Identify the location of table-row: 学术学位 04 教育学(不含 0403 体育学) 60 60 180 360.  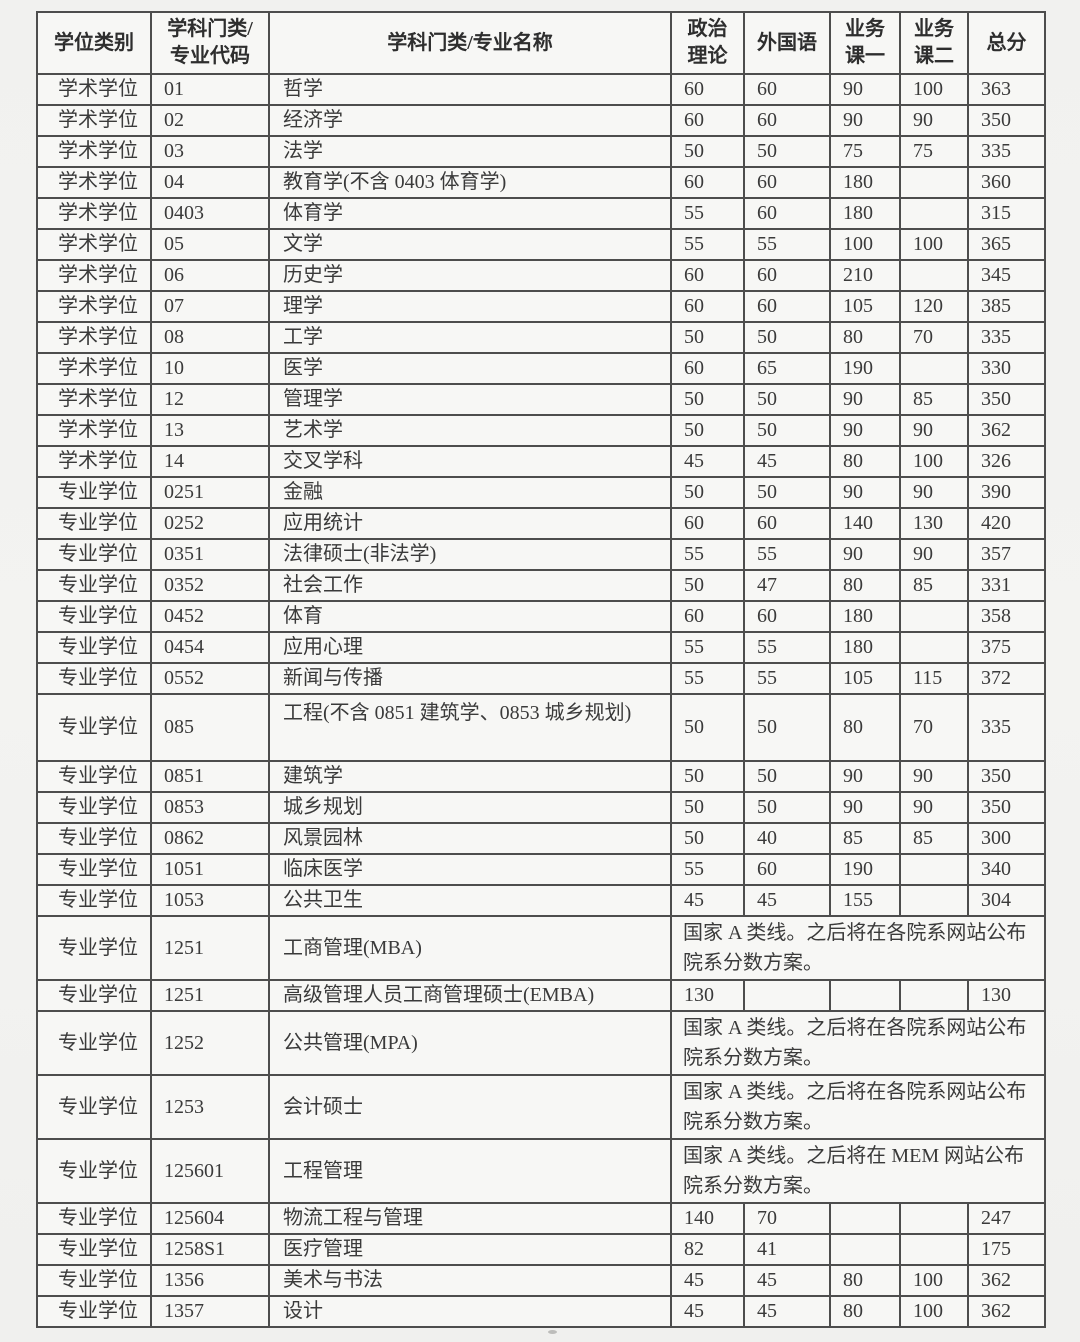
(541, 182).